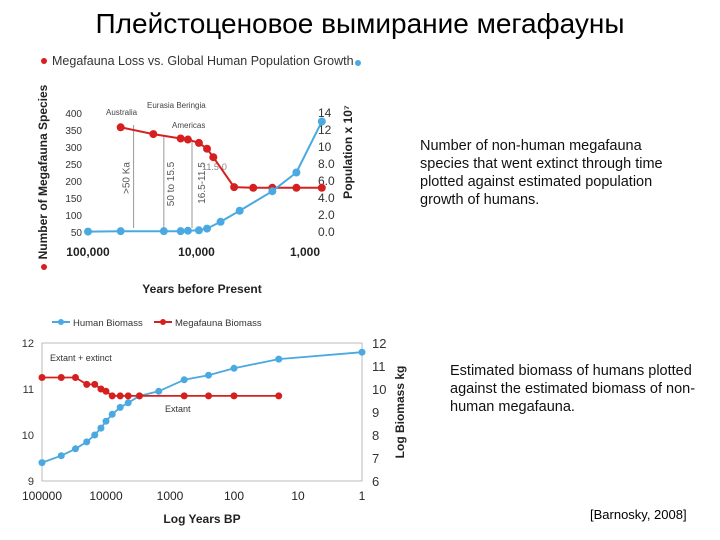  Describe the element at coordinates (28, 436) in the screenshot. I see `chart2-ytick-left: 10` at that location.